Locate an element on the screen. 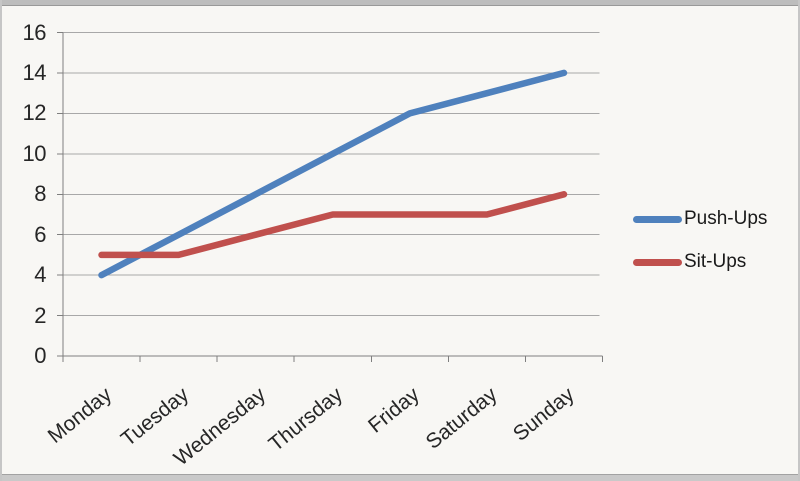  y-axis-label: 12 is located at coordinates (34, 113).